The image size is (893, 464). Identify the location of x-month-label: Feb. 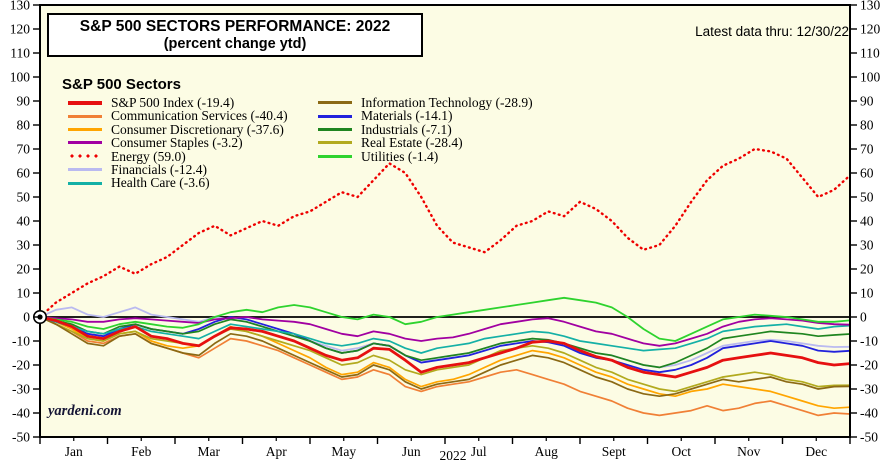
(141, 451).